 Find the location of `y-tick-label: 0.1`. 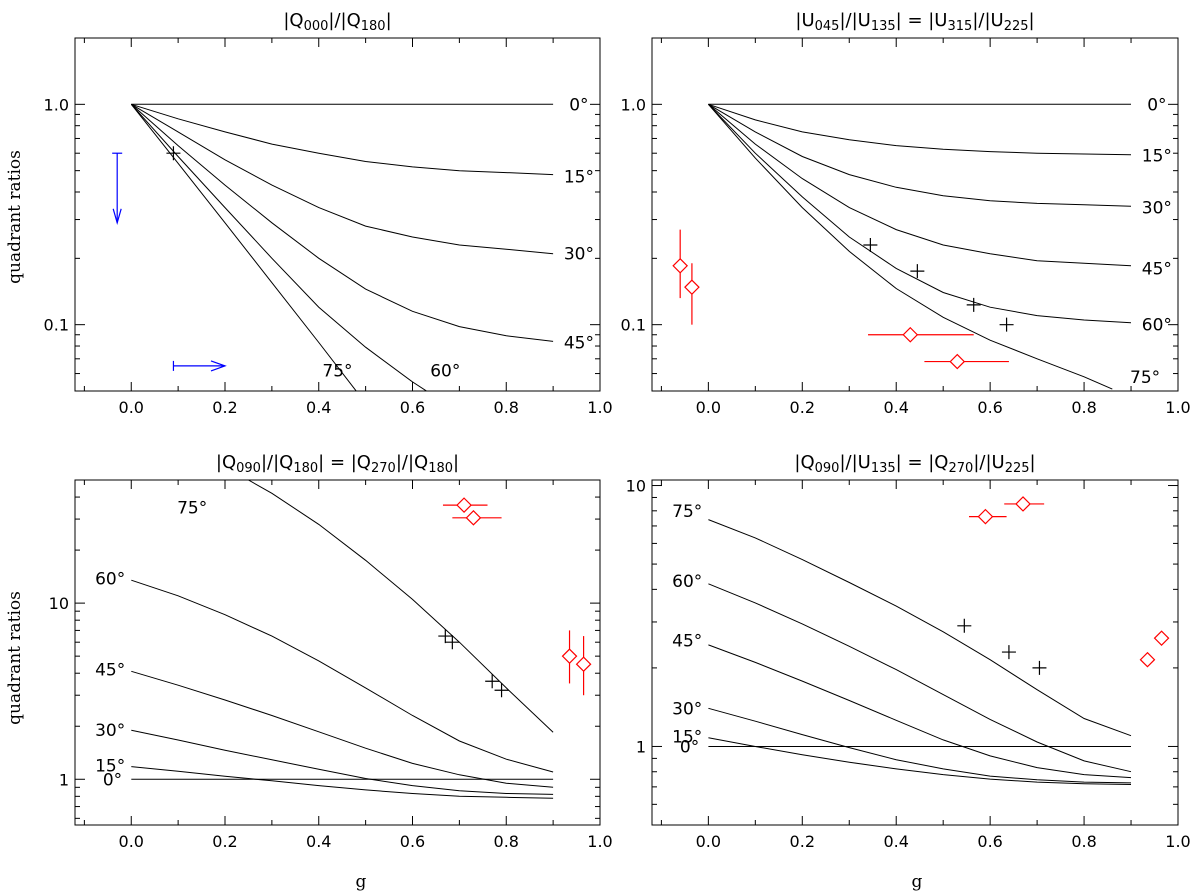

y-tick-label: 0.1 is located at coordinates (56, 325).